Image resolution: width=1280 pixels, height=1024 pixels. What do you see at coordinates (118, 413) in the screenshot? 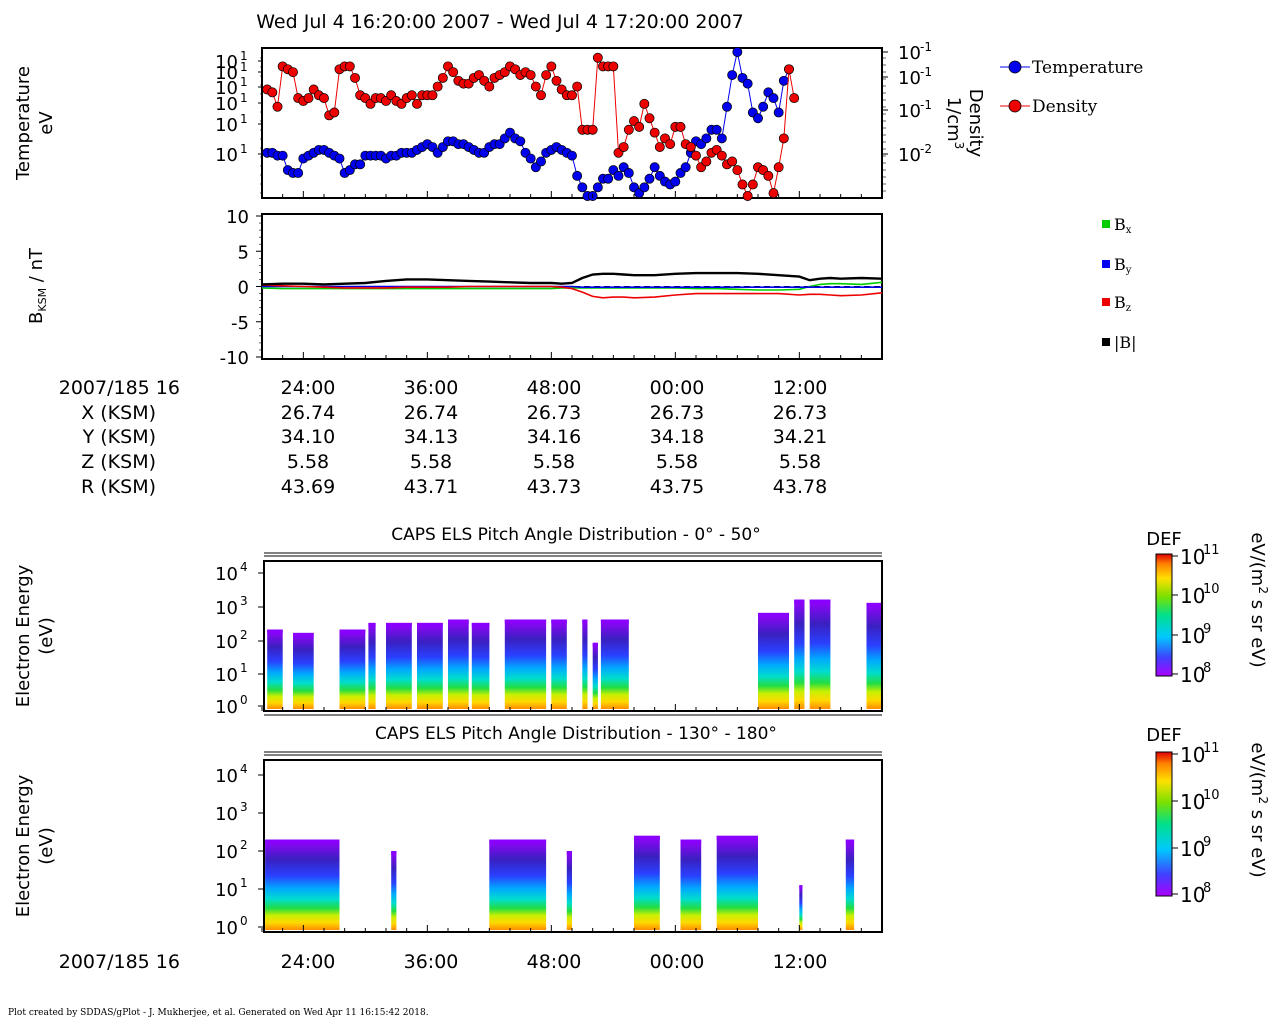
I see `ephemeris-label-x: X (KSM)` at bounding box center [118, 413].